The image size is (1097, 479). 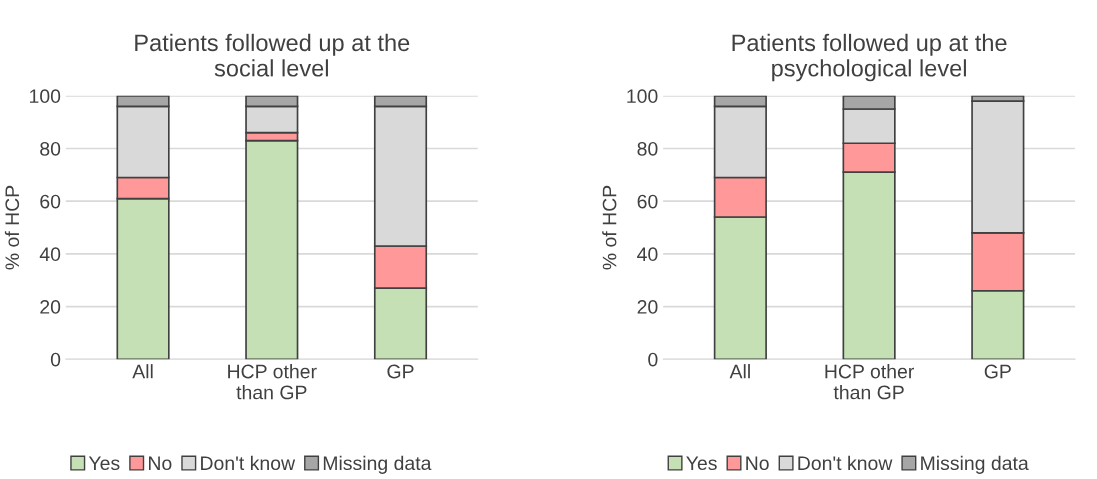 What do you see at coordinates (272, 55) in the screenshot?
I see `chart-title: Patients followed up at the social level` at bounding box center [272, 55].